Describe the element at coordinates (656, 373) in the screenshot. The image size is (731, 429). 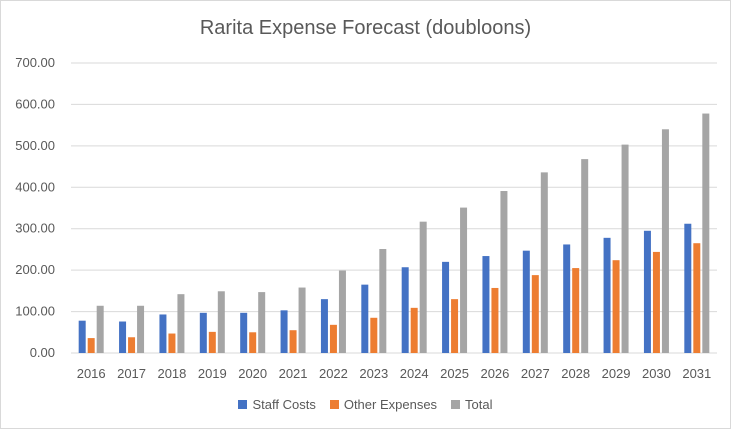
I see `x-tick-label: 2030` at that location.